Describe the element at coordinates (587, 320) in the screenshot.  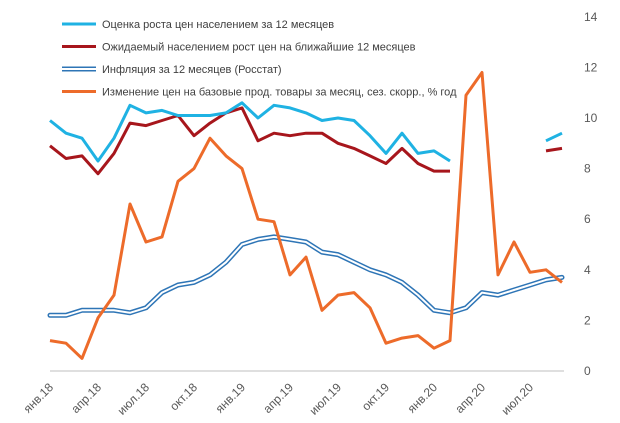
I see `y-tick-label: 2` at that location.